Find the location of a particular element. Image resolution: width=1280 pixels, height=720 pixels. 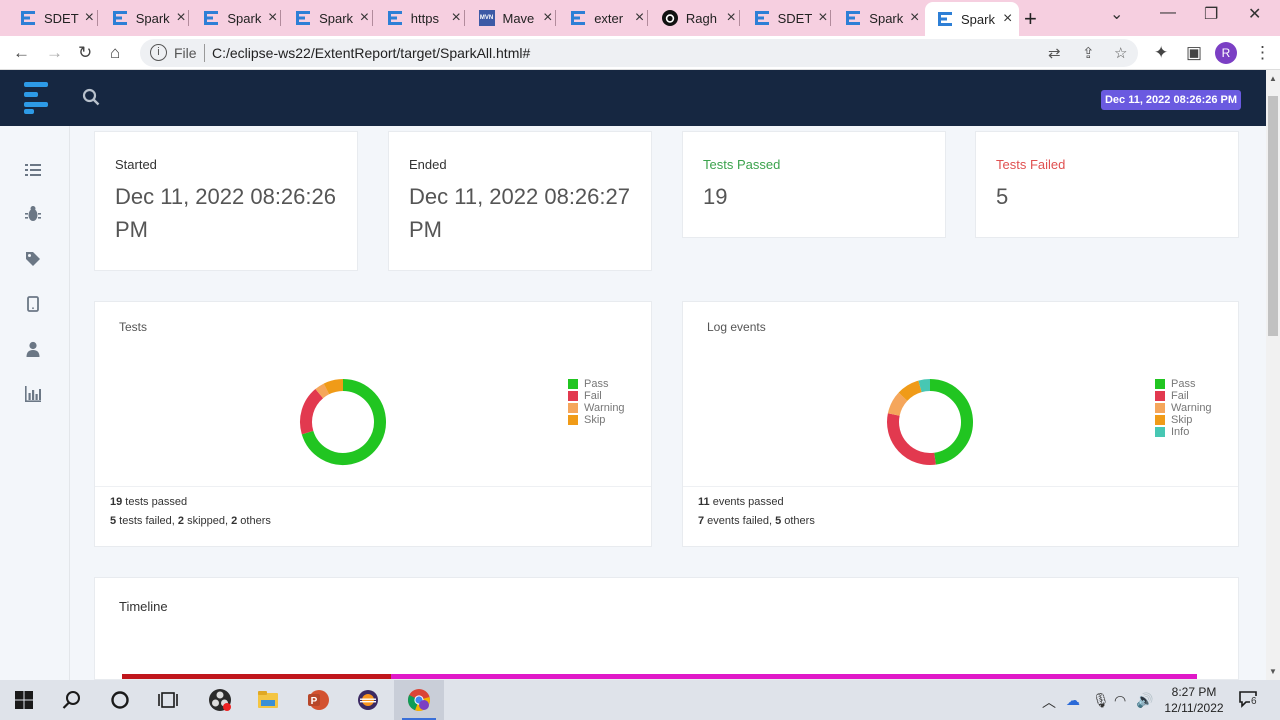

translate-icon: ⇄ is located at coordinates (1054, 53).